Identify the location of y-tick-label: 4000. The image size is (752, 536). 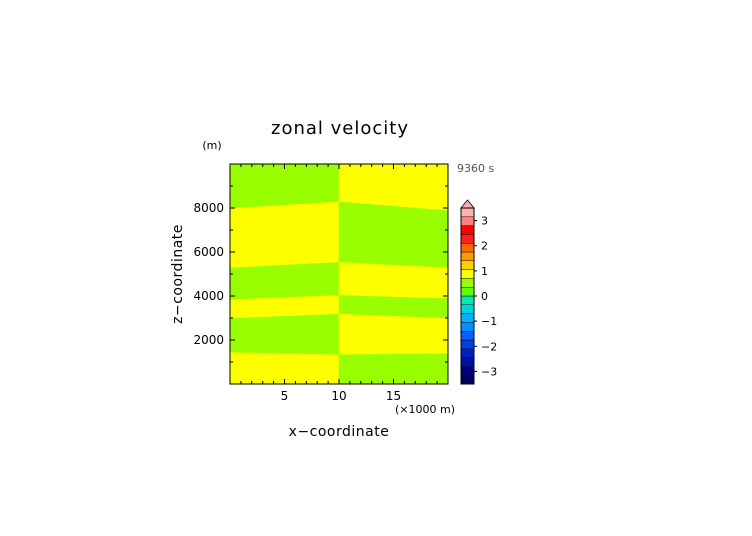
(208, 296).